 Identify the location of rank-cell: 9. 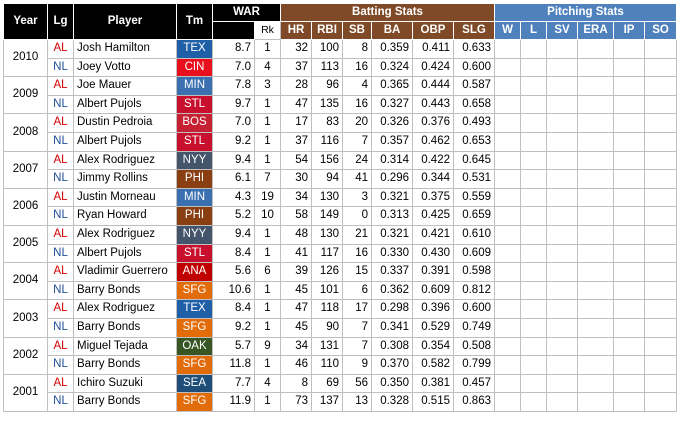
(267, 346).